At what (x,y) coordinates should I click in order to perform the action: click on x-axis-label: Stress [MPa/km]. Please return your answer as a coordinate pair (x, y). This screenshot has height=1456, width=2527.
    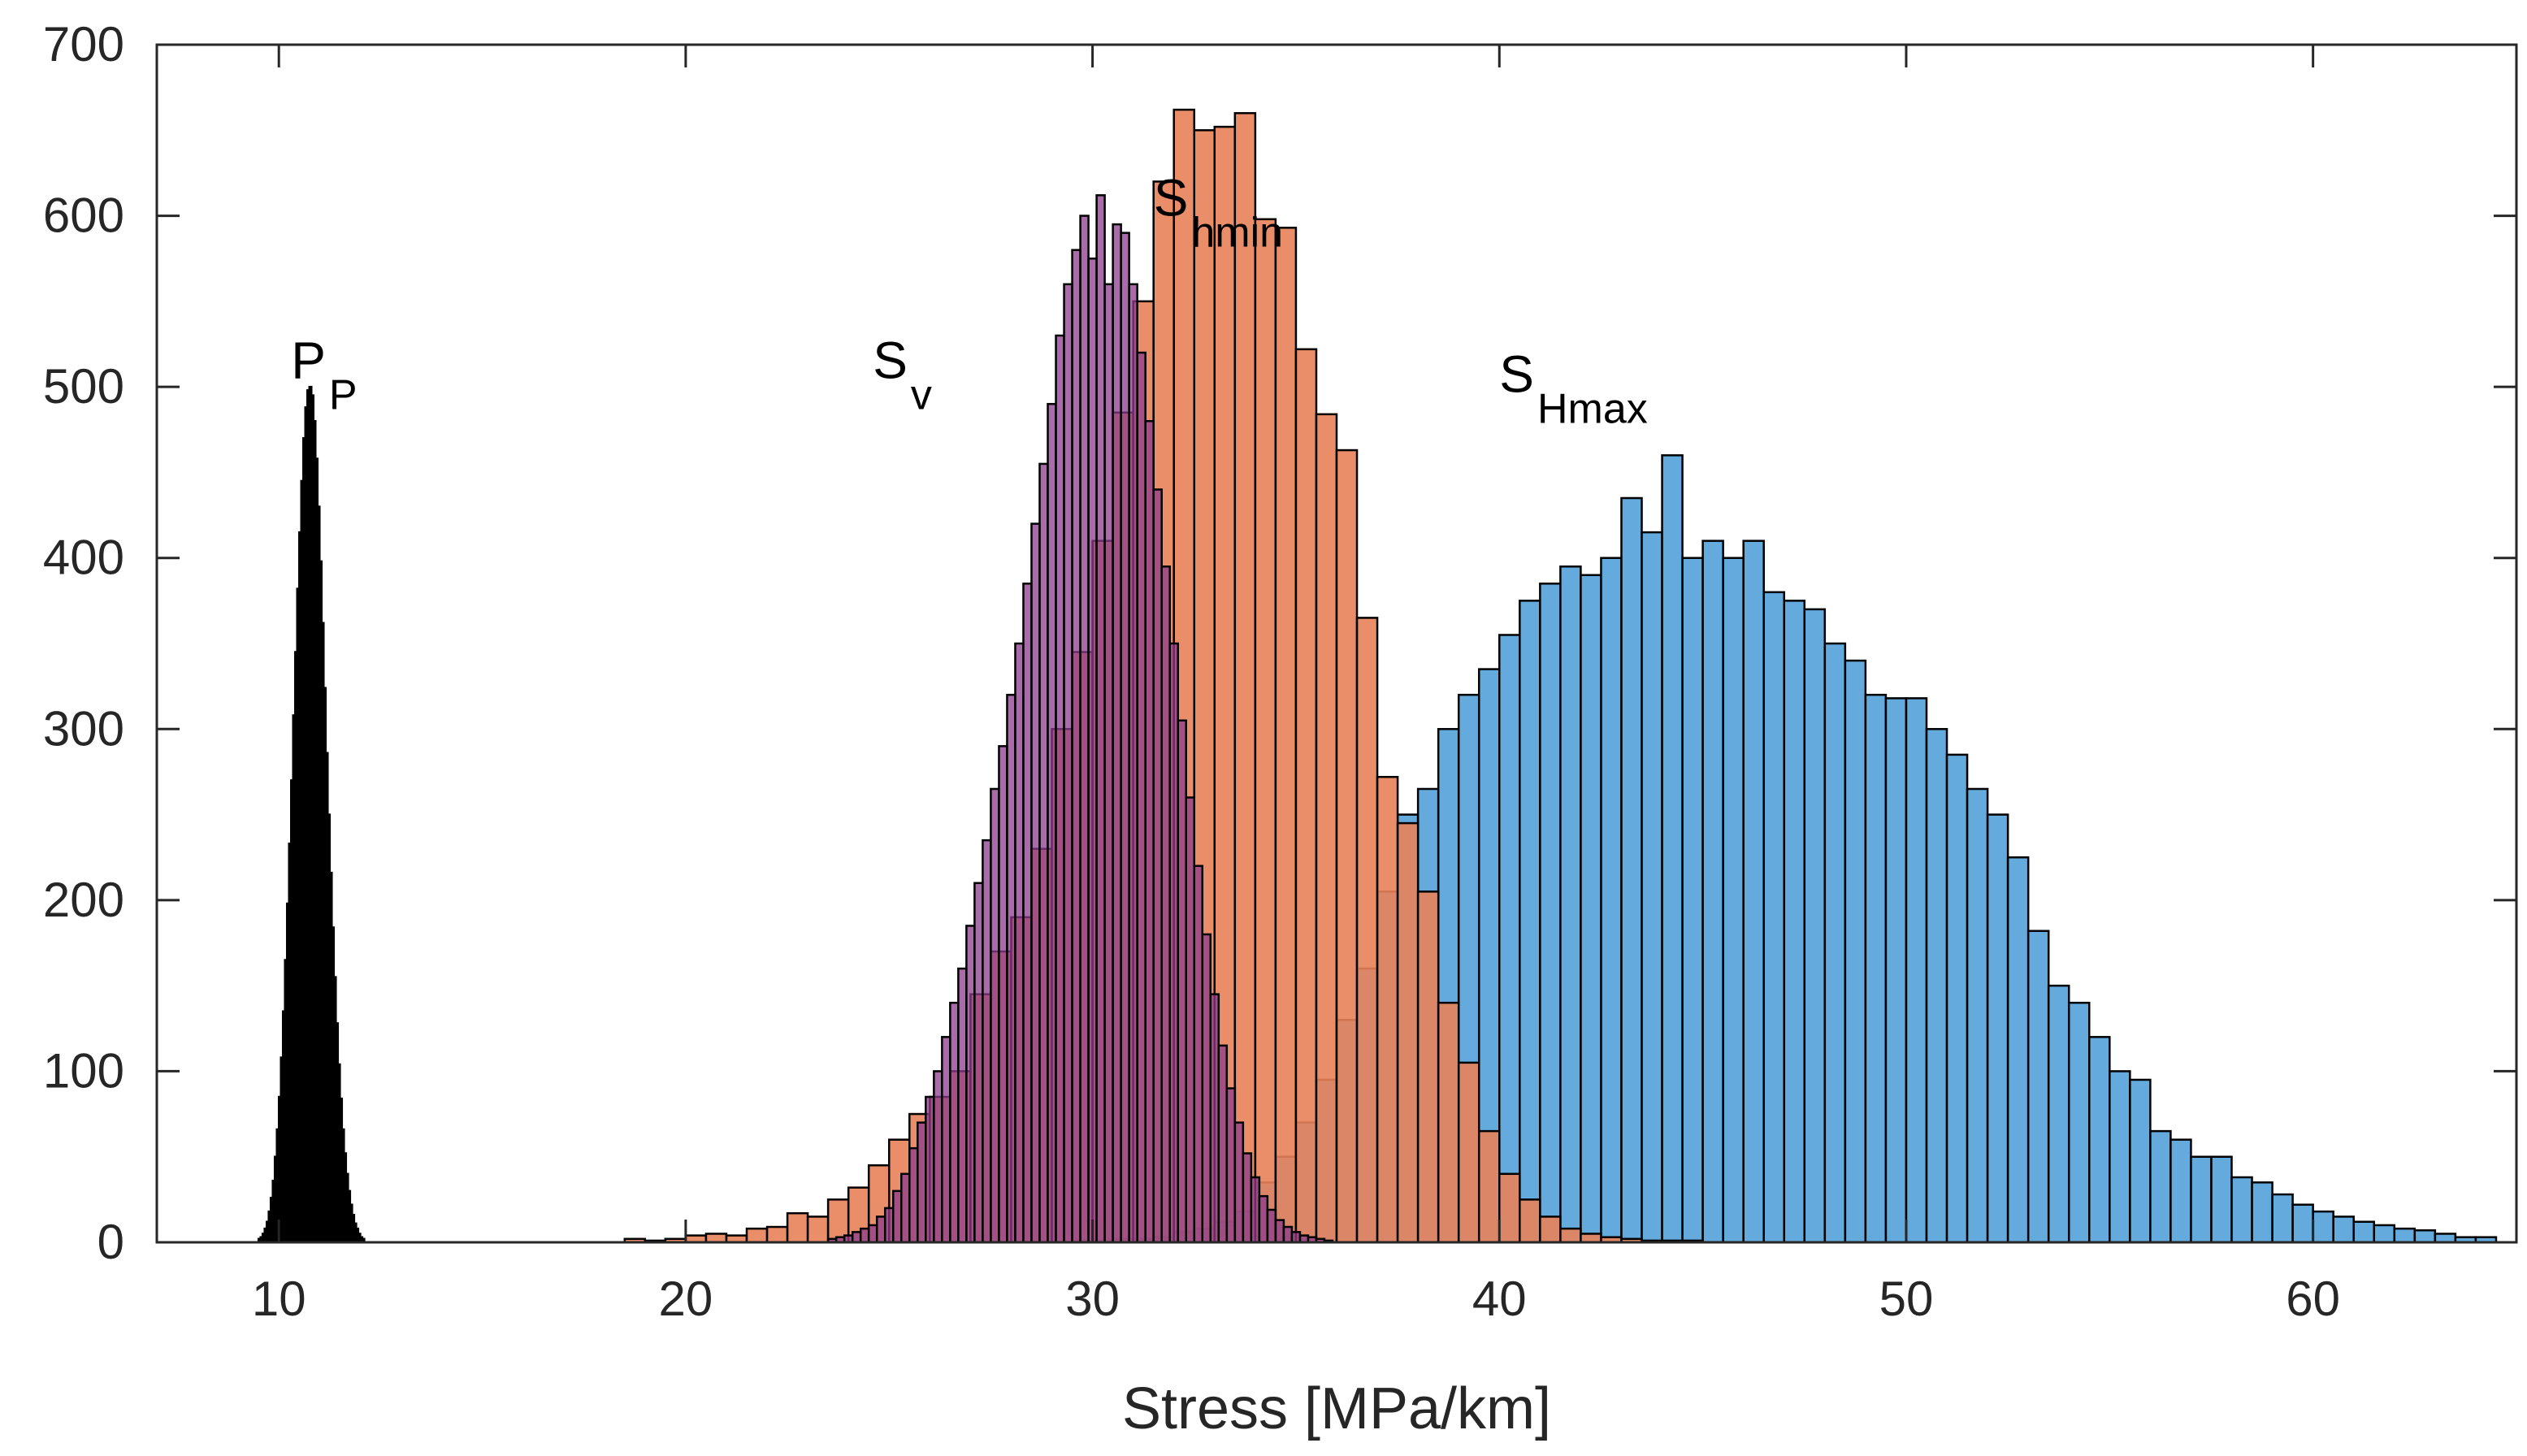
    Looking at the image, I should click on (1336, 1408).